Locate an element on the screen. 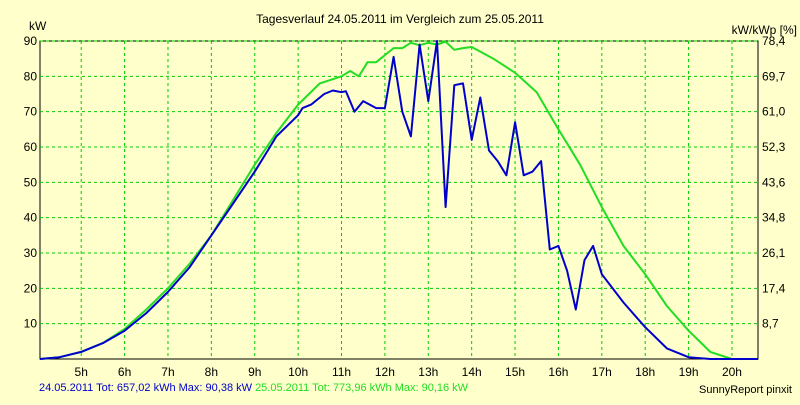 The image size is (800, 405). x-tick-label: 8h is located at coordinates (211, 372).